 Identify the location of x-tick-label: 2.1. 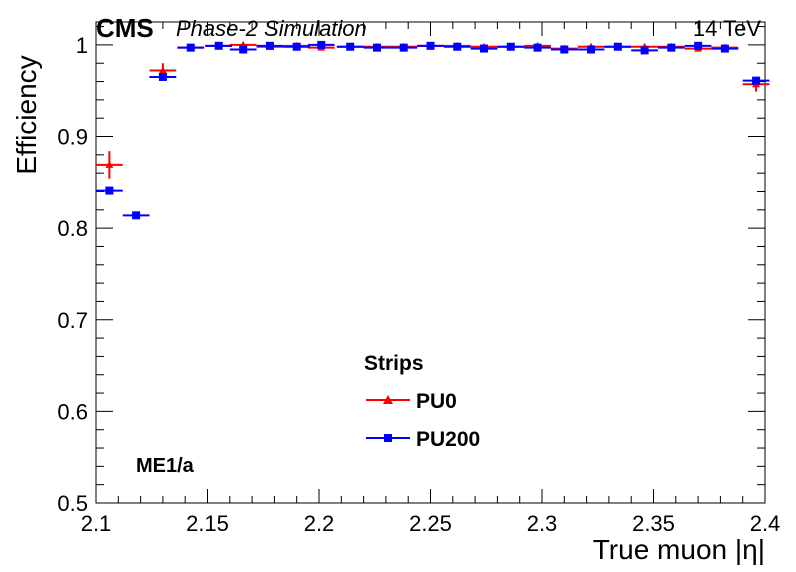
(96, 523).